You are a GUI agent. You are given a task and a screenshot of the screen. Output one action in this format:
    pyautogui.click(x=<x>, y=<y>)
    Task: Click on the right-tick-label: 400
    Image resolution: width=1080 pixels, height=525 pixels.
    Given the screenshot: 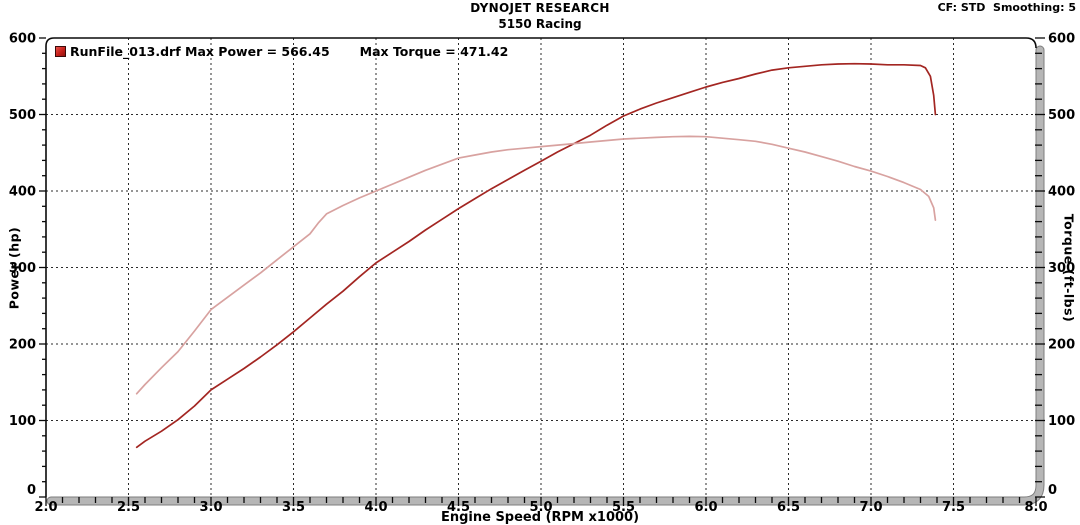 What is the action you would take?
    pyautogui.click(x=1061, y=192)
    